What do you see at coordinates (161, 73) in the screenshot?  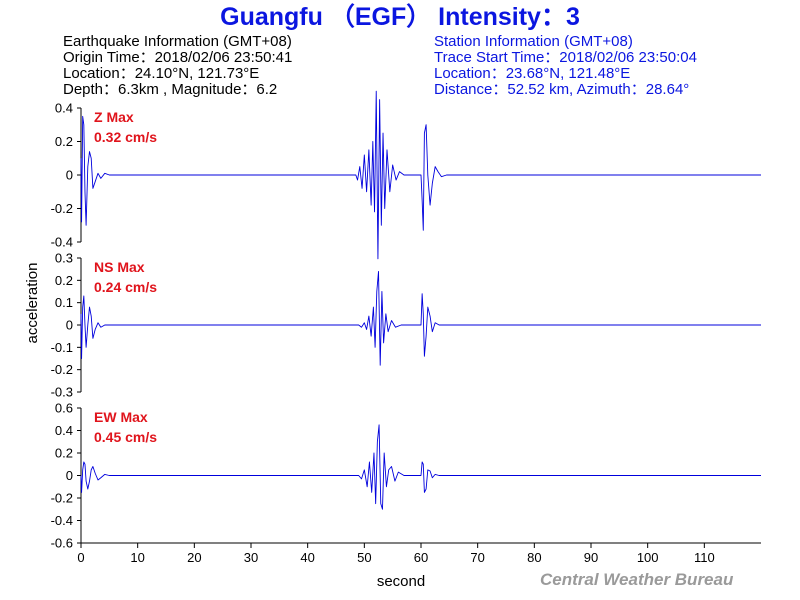 I see `epicenter-location: Location：24.10°N, 121.73°E` at bounding box center [161, 73].